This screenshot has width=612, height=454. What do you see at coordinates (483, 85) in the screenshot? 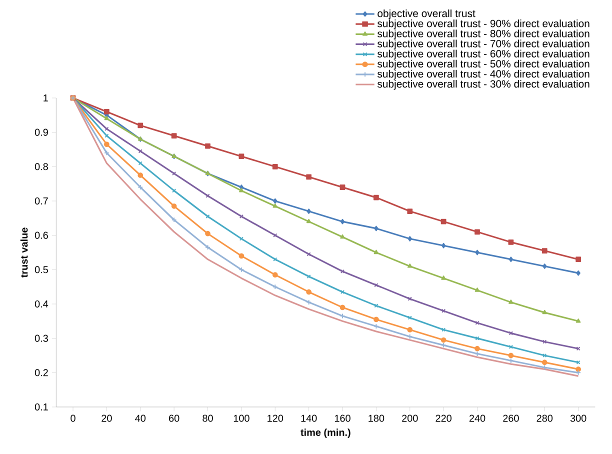
I see `legend-label: subjective overall trust - 30% direct evaluation` at bounding box center [483, 85].